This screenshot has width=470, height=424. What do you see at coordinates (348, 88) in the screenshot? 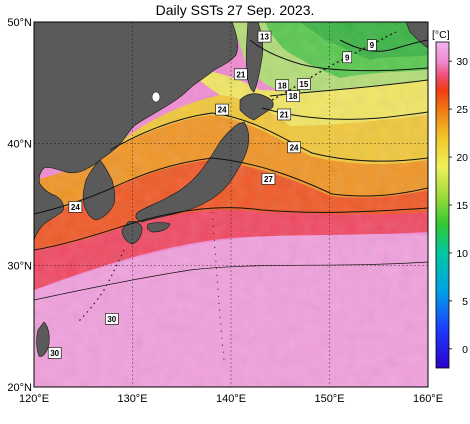
I see `isotherm-15-line` at bounding box center [348, 88].